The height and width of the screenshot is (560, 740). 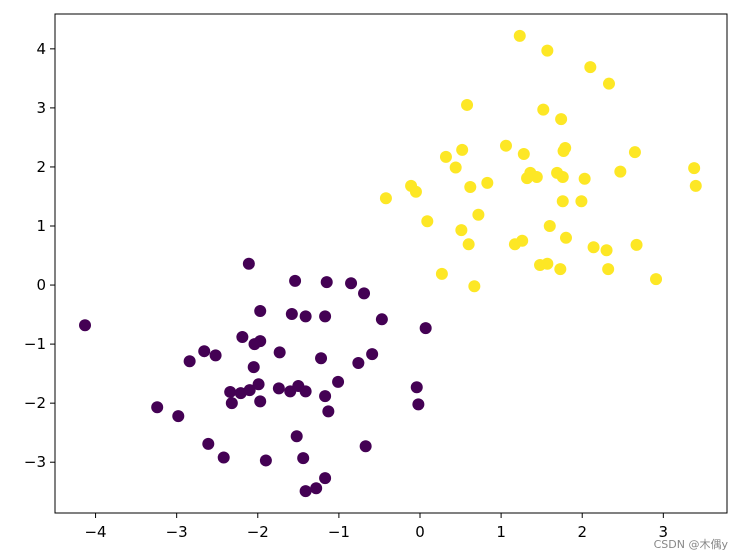 What do you see at coordinates (420, 532) in the screenshot?
I see `x-tick-label: 0` at bounding box center [420, 532].